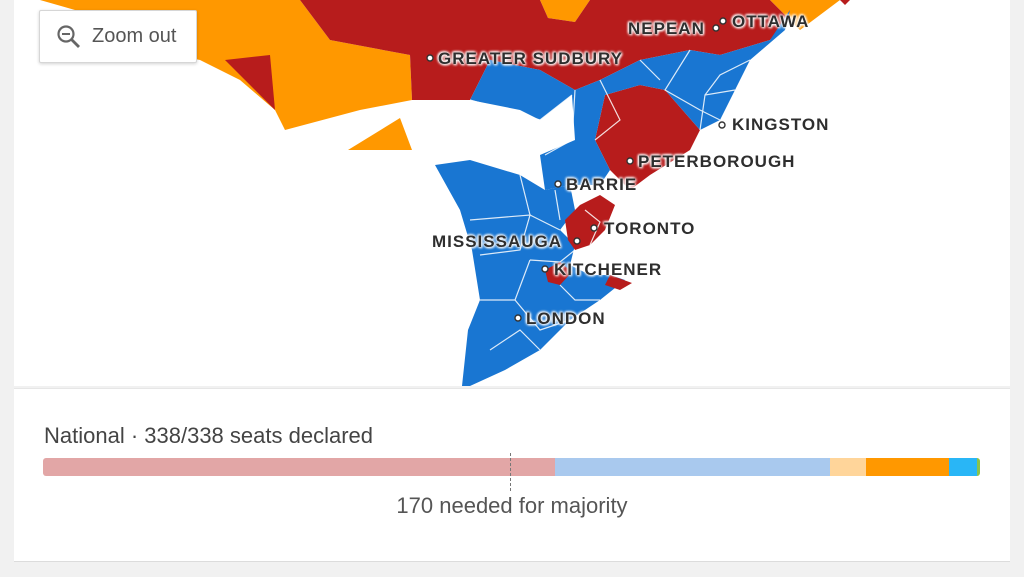 Image resolution: width=1024 pixels, height=577 pixels. Describe the element at coordinates (250, 82) in the screenshot. I see `riding-liberal-west` at that location.